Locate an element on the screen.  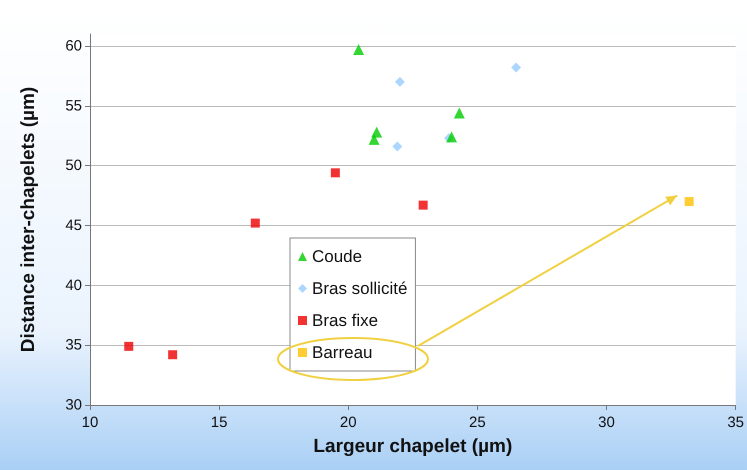
y-tick-label: 40 is located at coordinates (73, 285).